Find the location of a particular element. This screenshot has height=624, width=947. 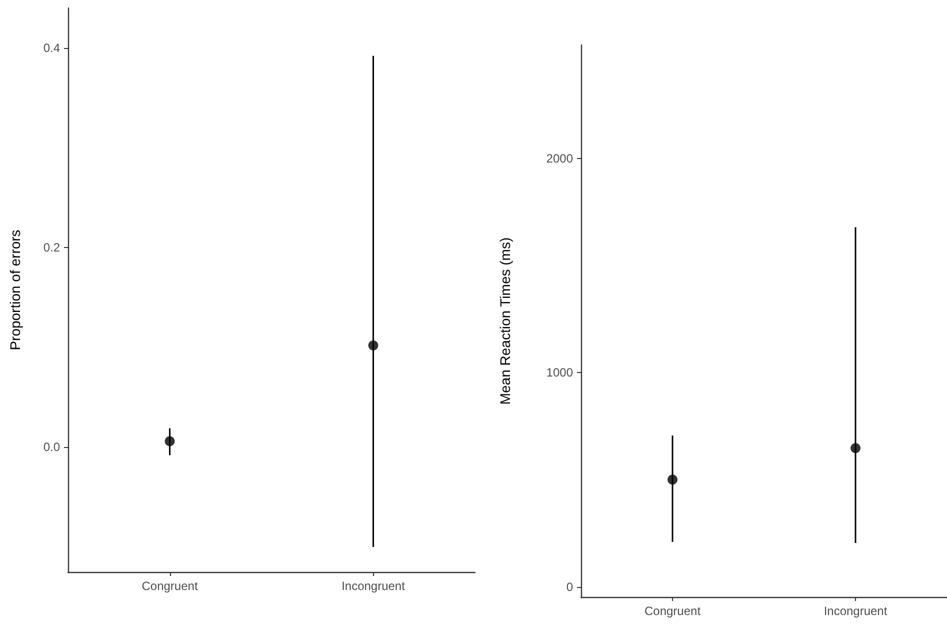

y-tick-label: 2000 is located at coordinates (560, 159).